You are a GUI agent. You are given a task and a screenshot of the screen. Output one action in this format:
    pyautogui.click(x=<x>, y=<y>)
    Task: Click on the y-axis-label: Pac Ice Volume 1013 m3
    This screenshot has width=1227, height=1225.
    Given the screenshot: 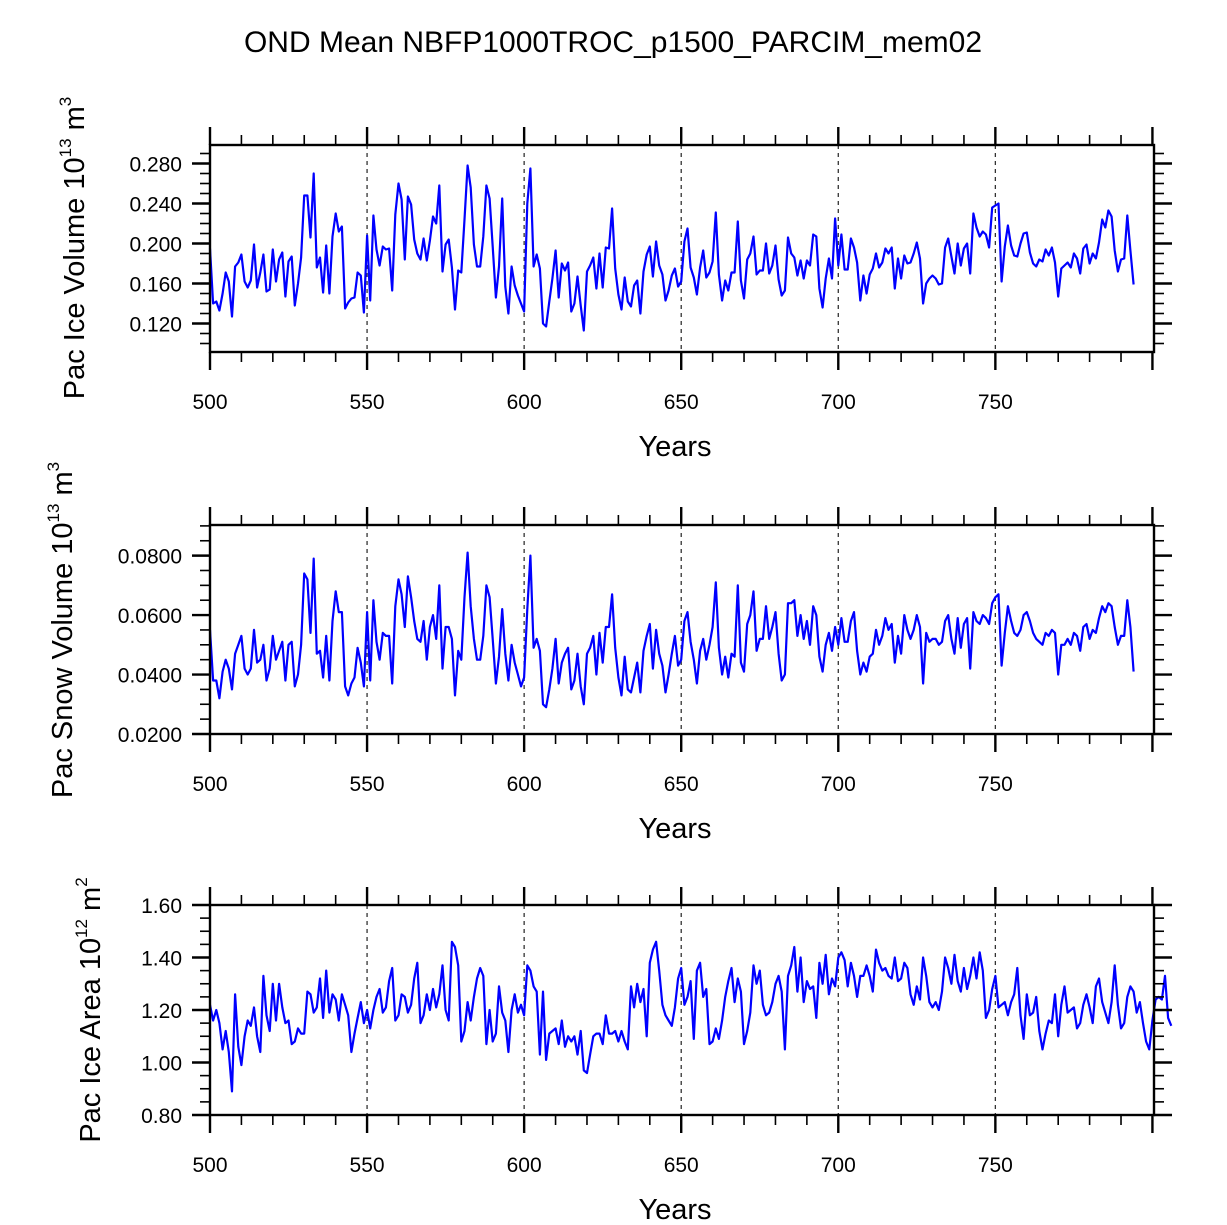 What is the action you would take?
    pyautogui.click(x=73, y=248)
    